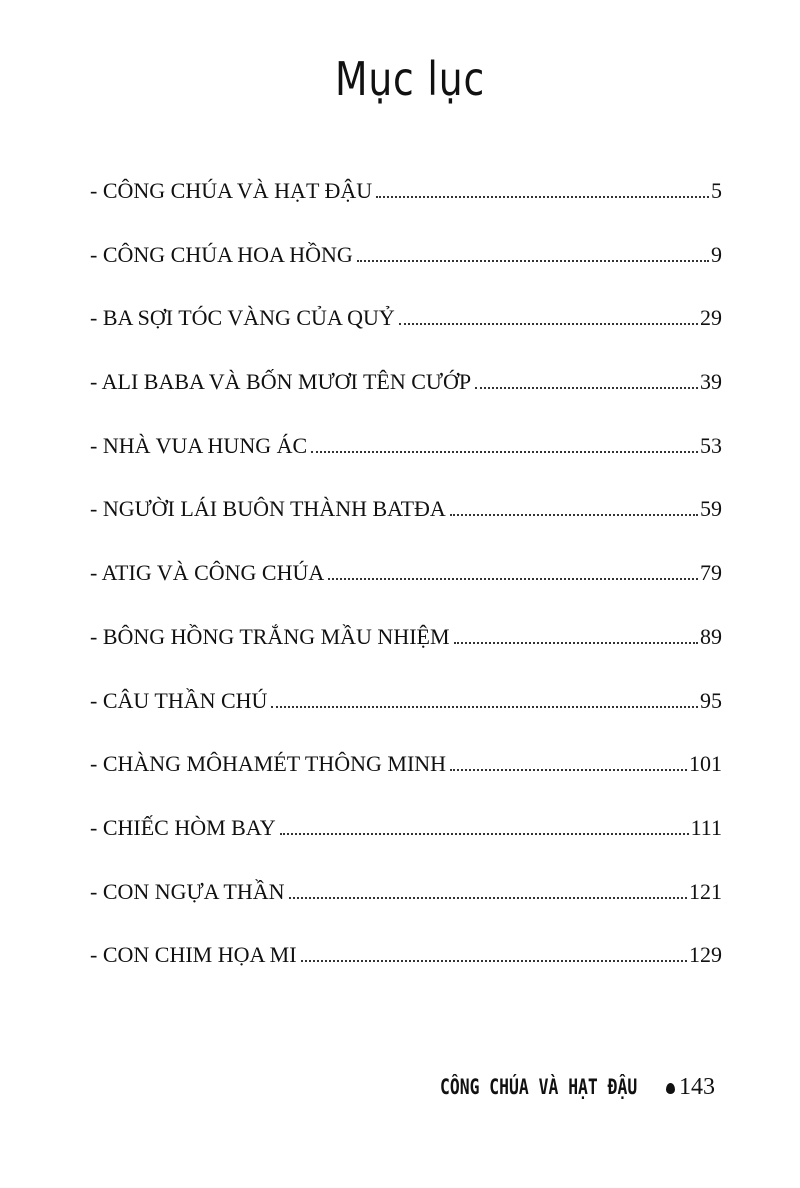 The height and width of the screenshot is (1188, 800). I want to click on toc-entry-page: 29, so click(711, 318).